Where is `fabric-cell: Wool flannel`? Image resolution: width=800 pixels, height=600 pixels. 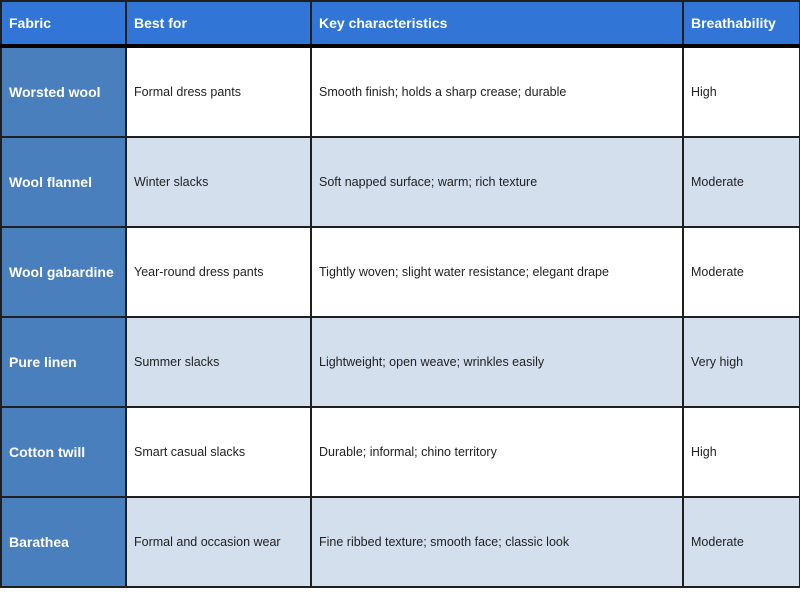
fabric-cell: Wool flannel is located at coordinates (63, 182).